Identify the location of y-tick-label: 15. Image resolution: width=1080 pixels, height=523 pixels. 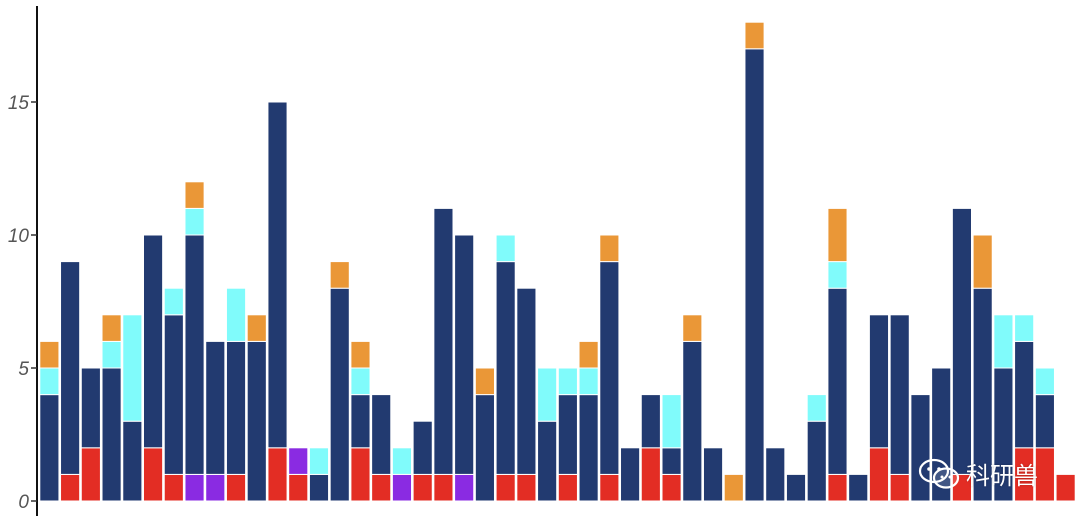
(19, 103).